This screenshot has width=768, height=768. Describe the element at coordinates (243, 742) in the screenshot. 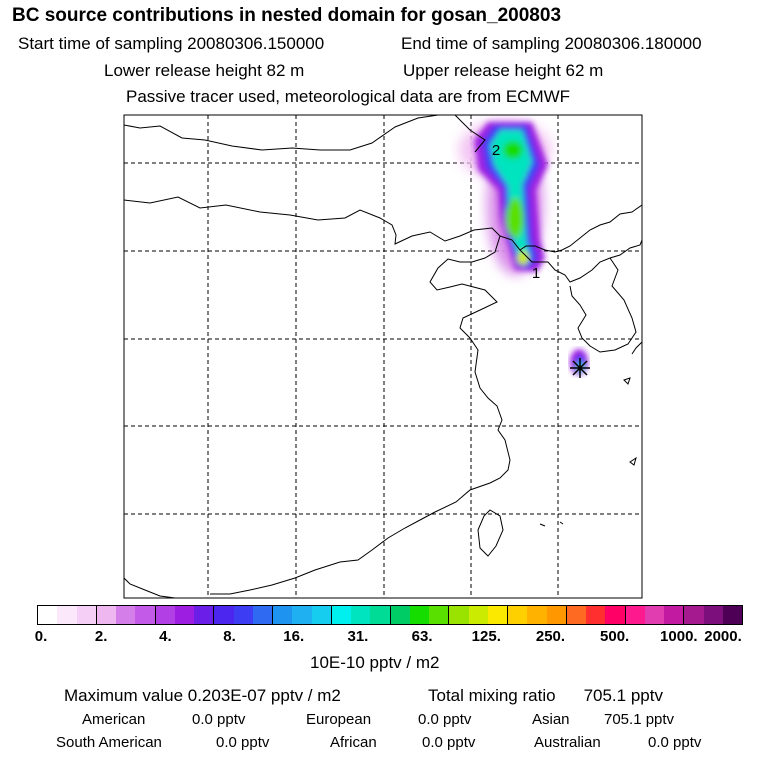

I see `region-south-american-value: 0.0 pptv` at that location.